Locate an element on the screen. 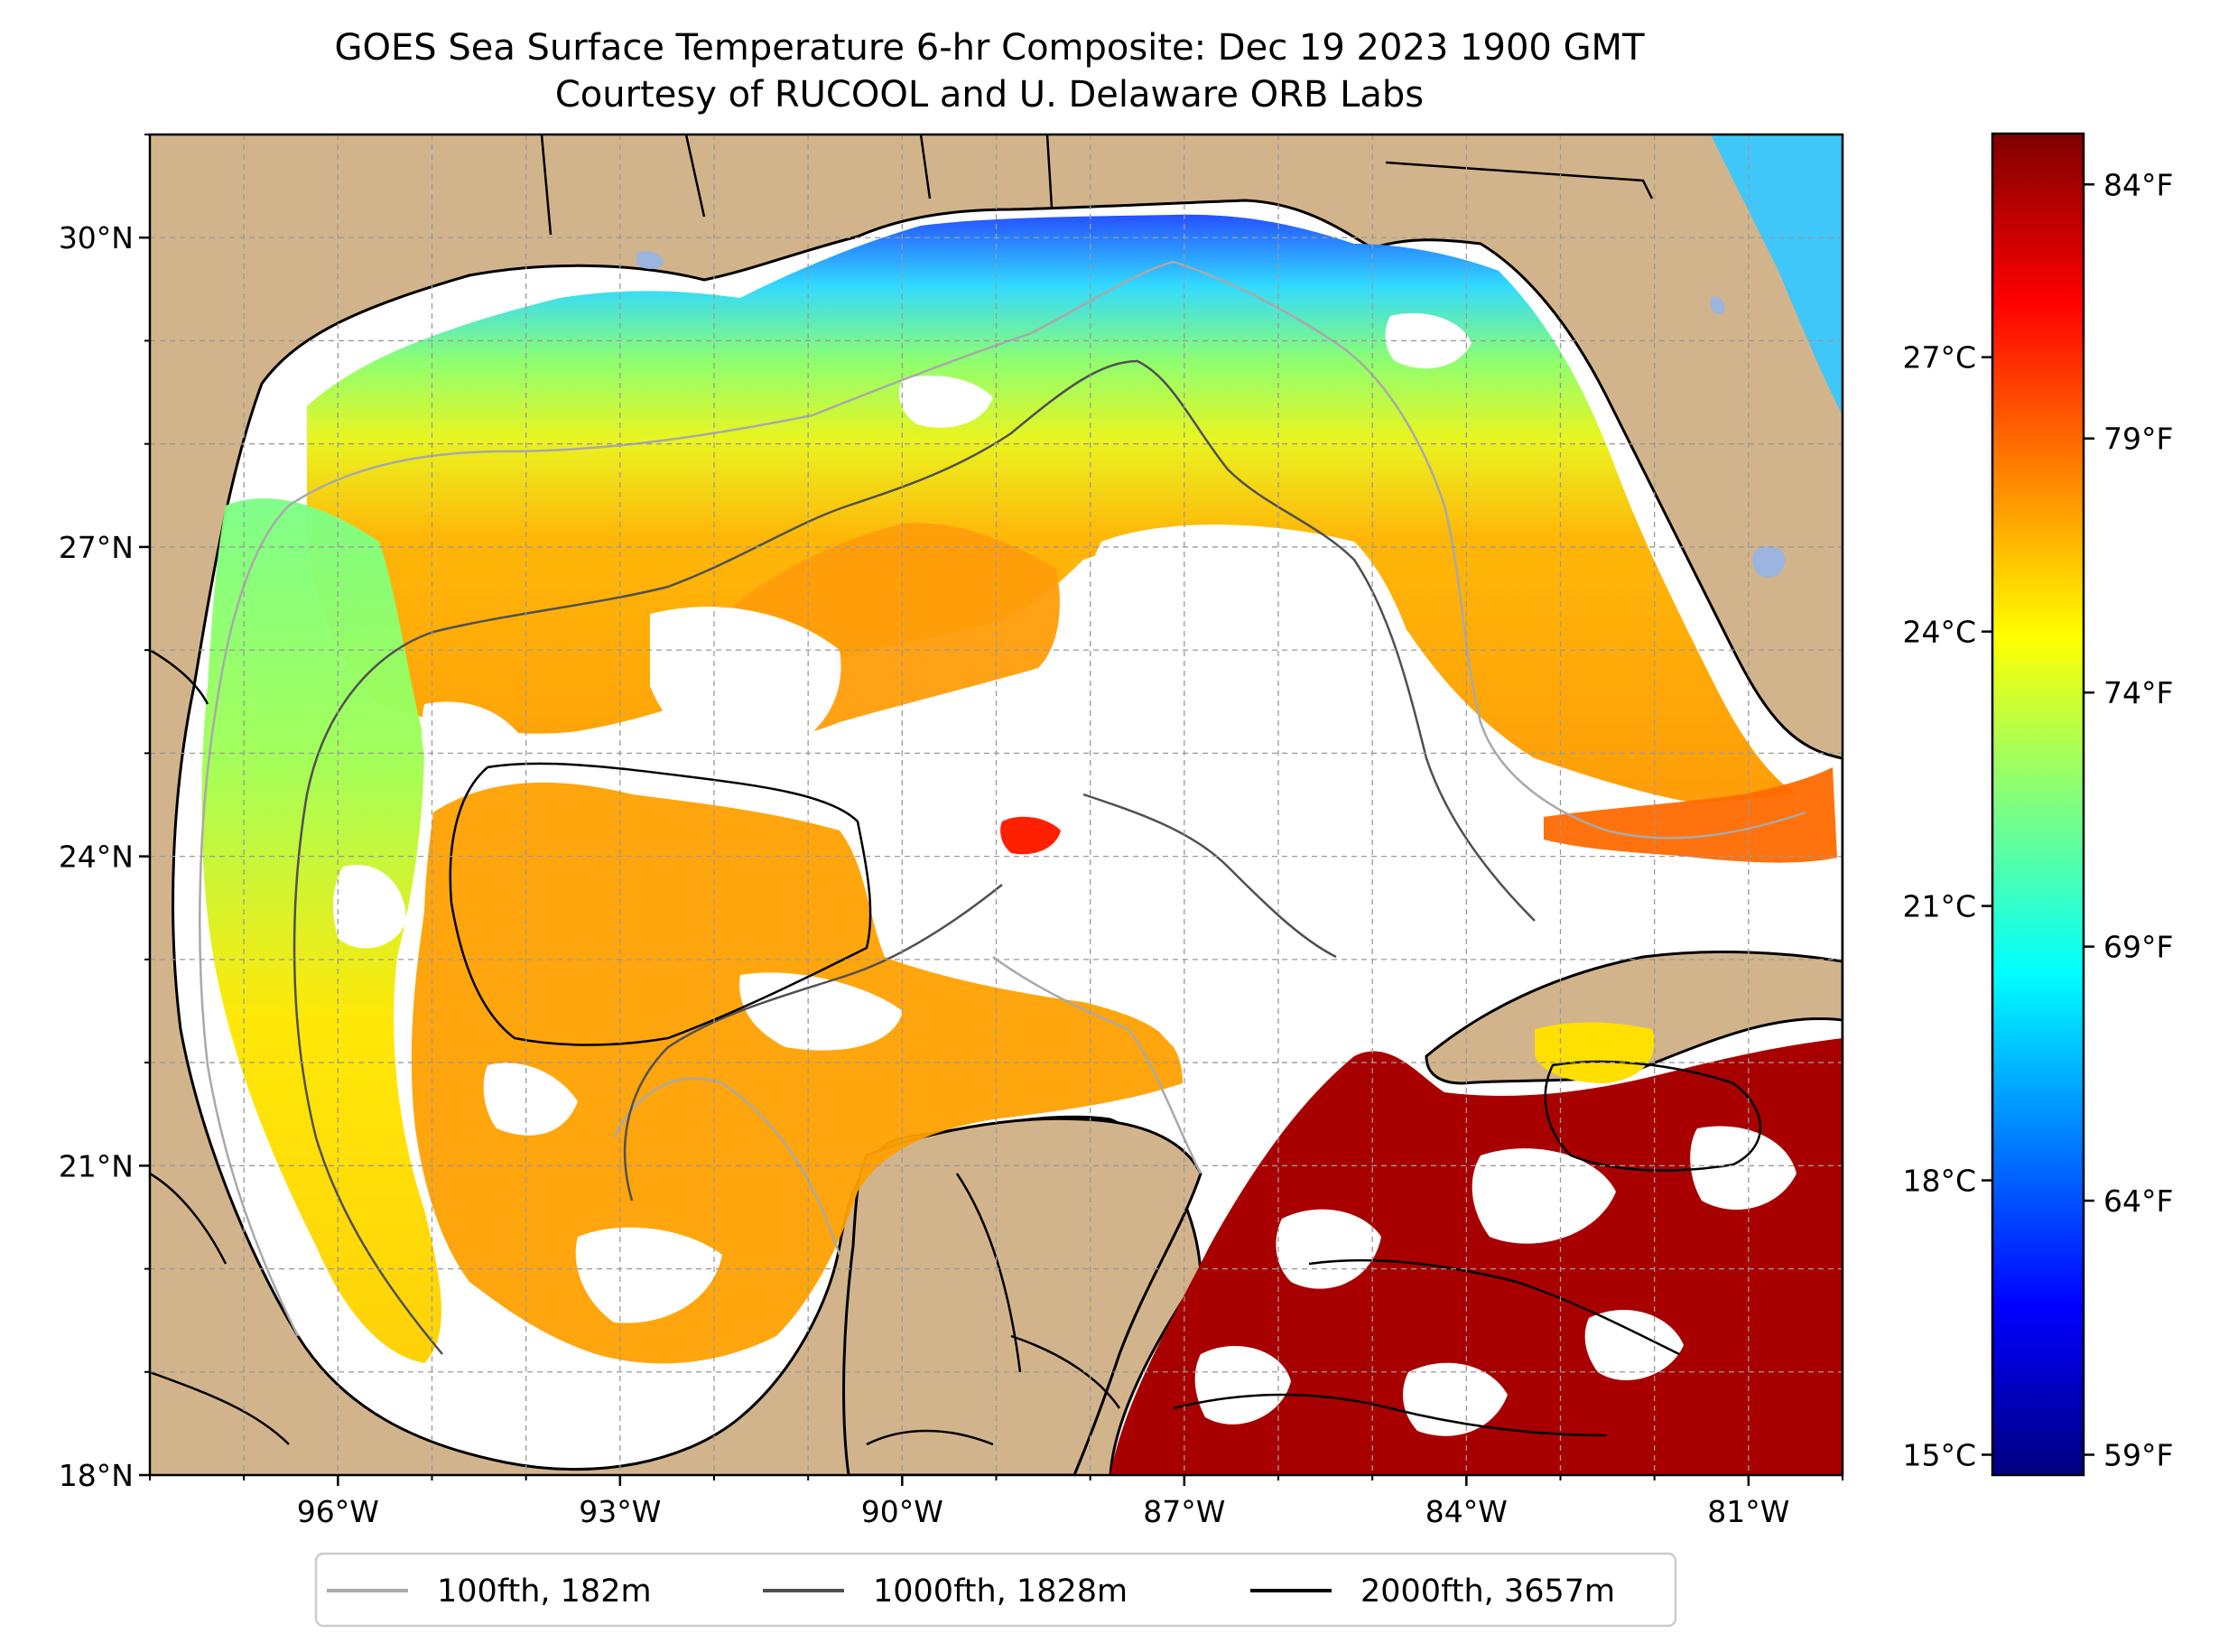 The image size is (2219, 1652). colorbar-f-label: 64°F is located at coordinates (2138, 1201).